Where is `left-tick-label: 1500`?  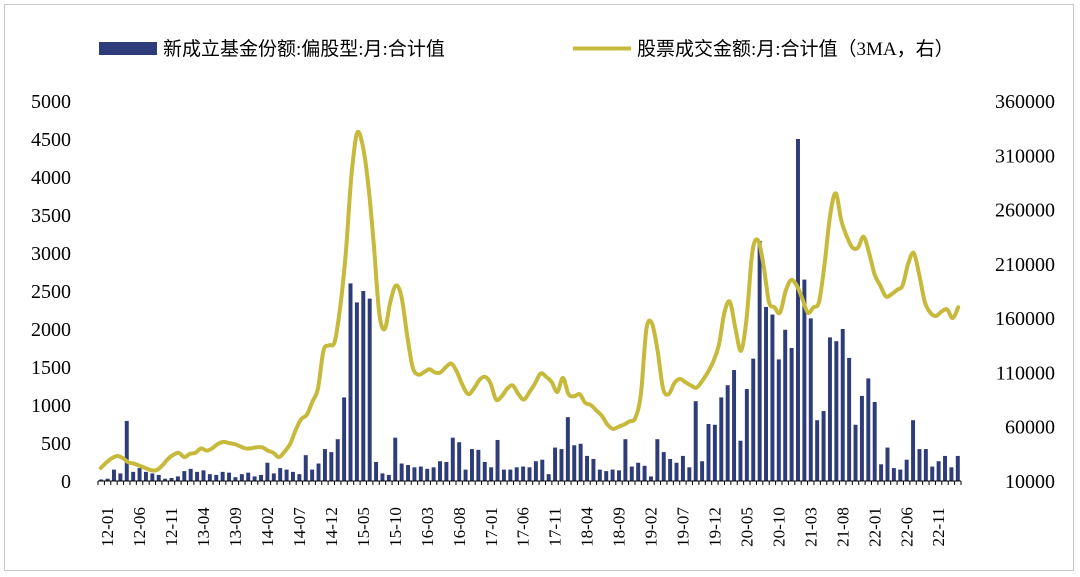
left-tick-label: 1500 is located at coordinates (51, 368).